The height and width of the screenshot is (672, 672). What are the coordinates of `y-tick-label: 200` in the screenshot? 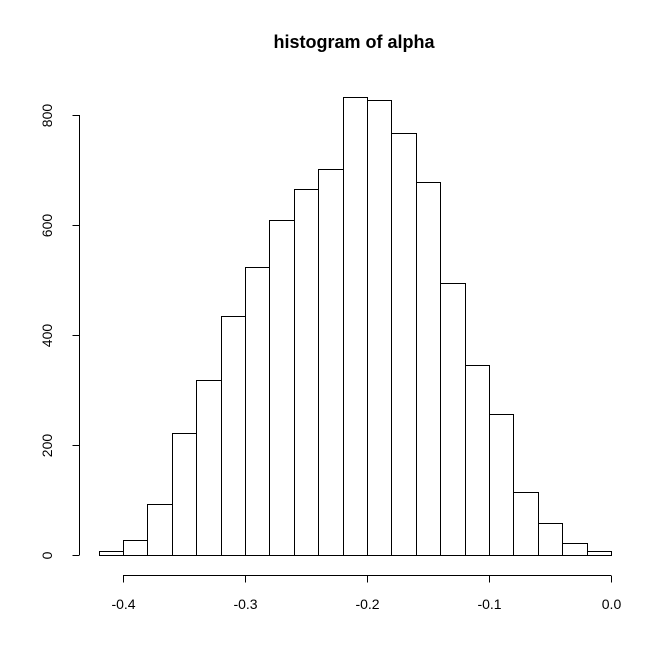 It's located at (47, 446).